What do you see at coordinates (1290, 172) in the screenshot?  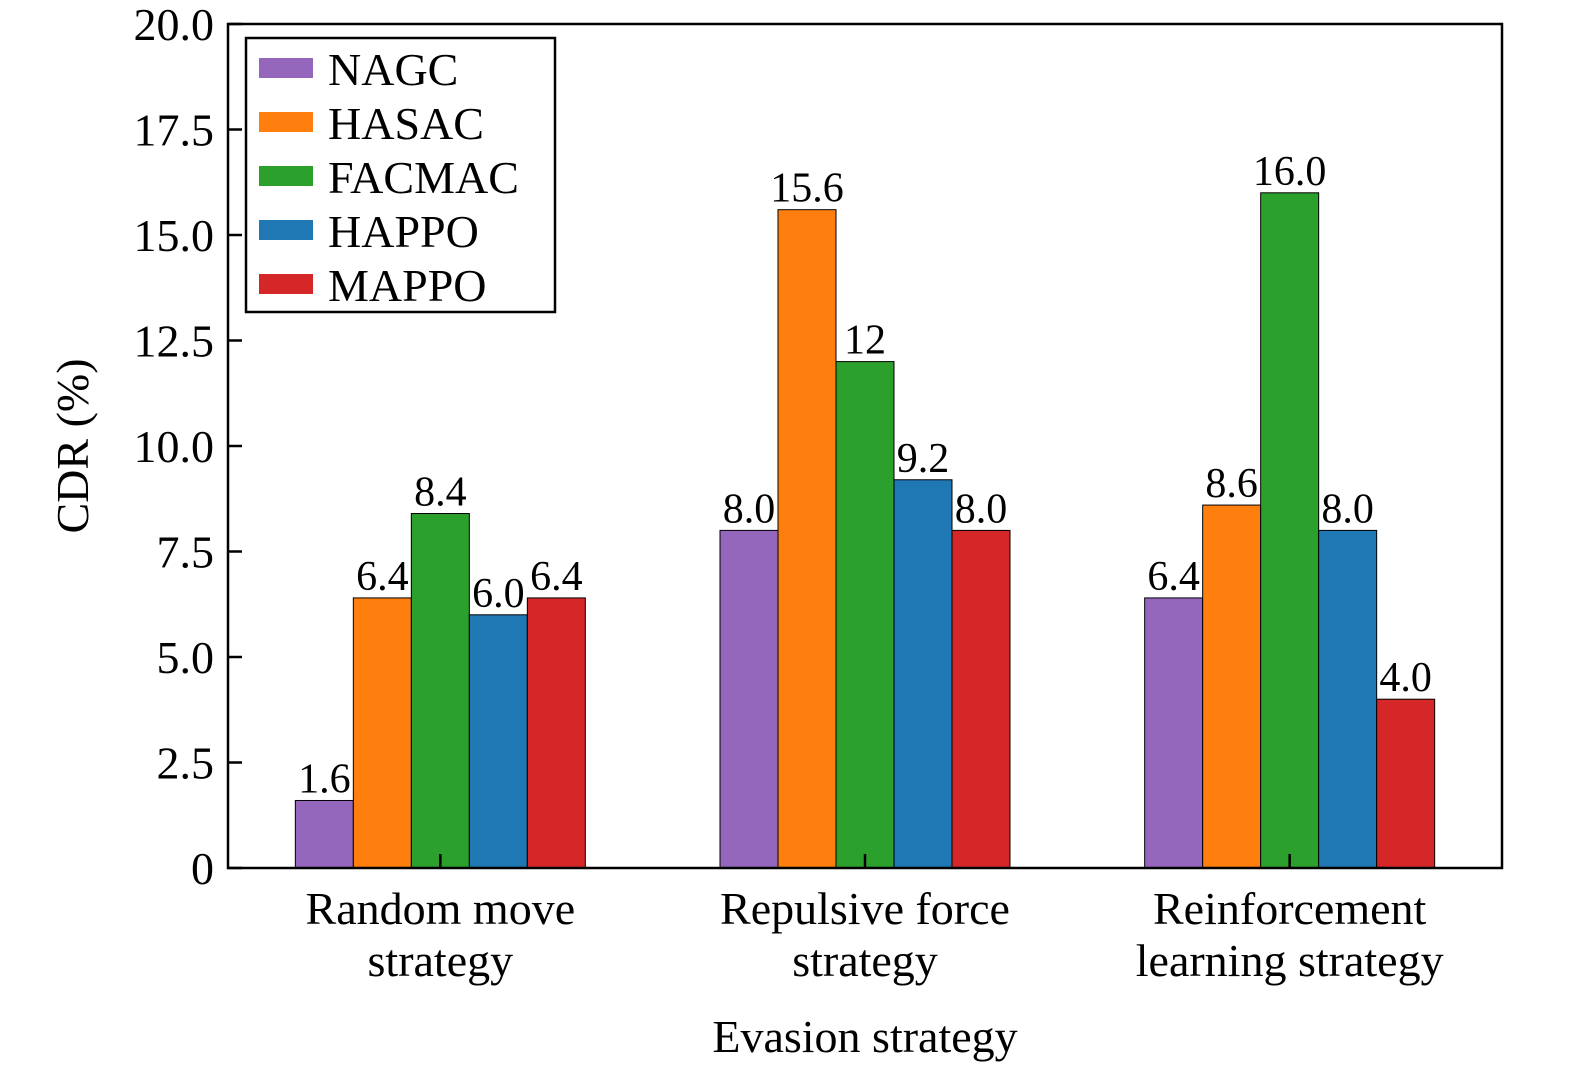 I see `data-label: 16.0` at bounding box center [1290, 172].